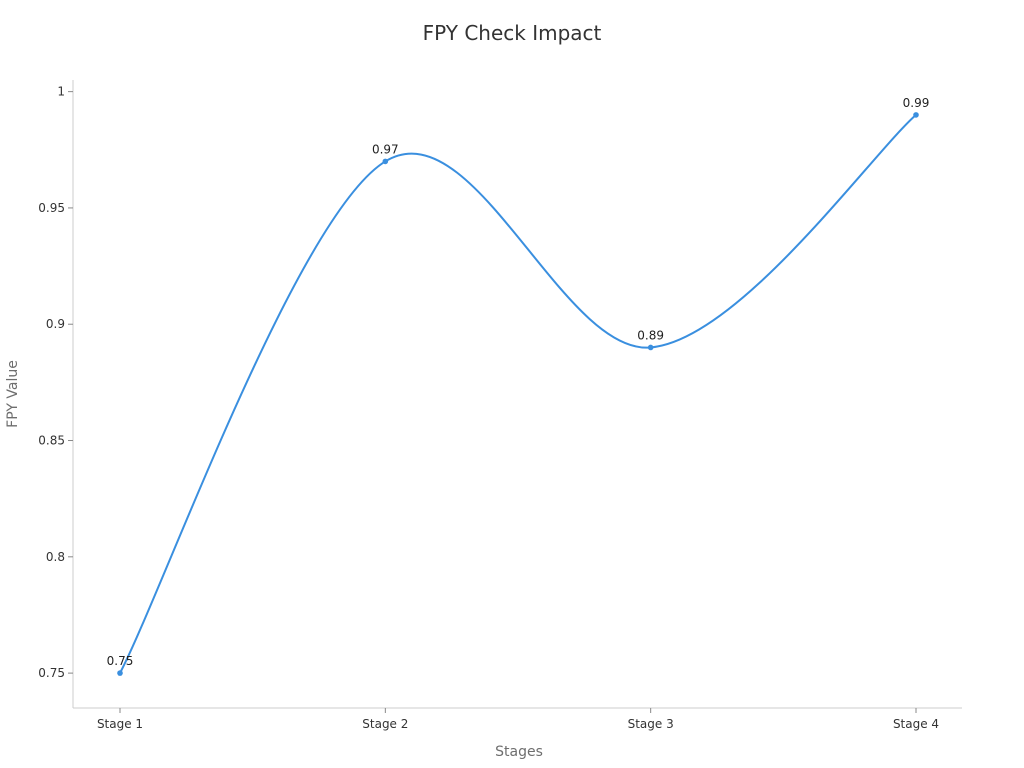 The height and width of the screenshot is (768, 1024). I want to click on x-tick-label: Stage 2, so click(385, 724).